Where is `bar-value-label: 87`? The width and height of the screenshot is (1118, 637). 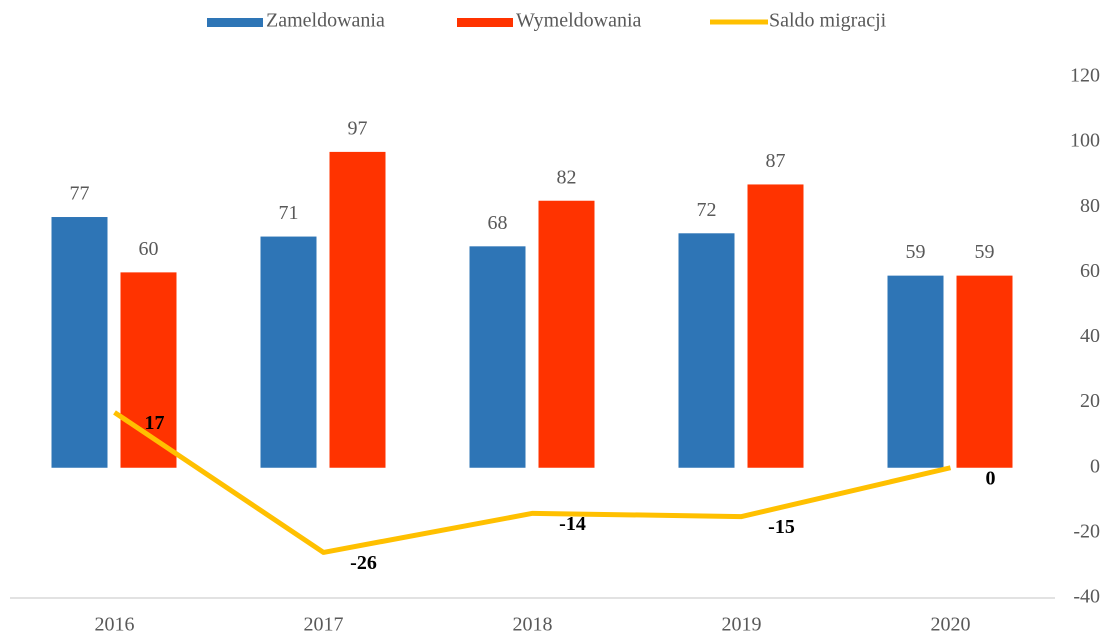
bar-value-label: 87 is located at coordinates (776, 161).